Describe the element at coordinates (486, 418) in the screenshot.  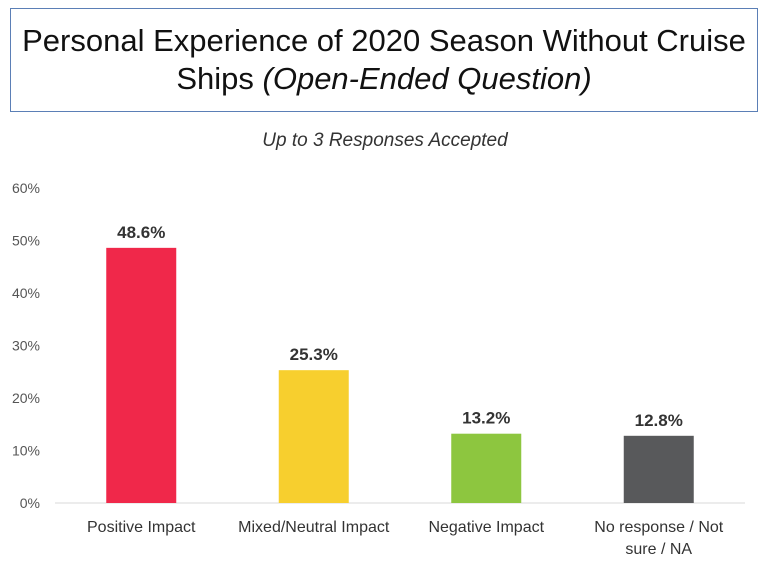
I see `data-label: 13.2%` at that location.